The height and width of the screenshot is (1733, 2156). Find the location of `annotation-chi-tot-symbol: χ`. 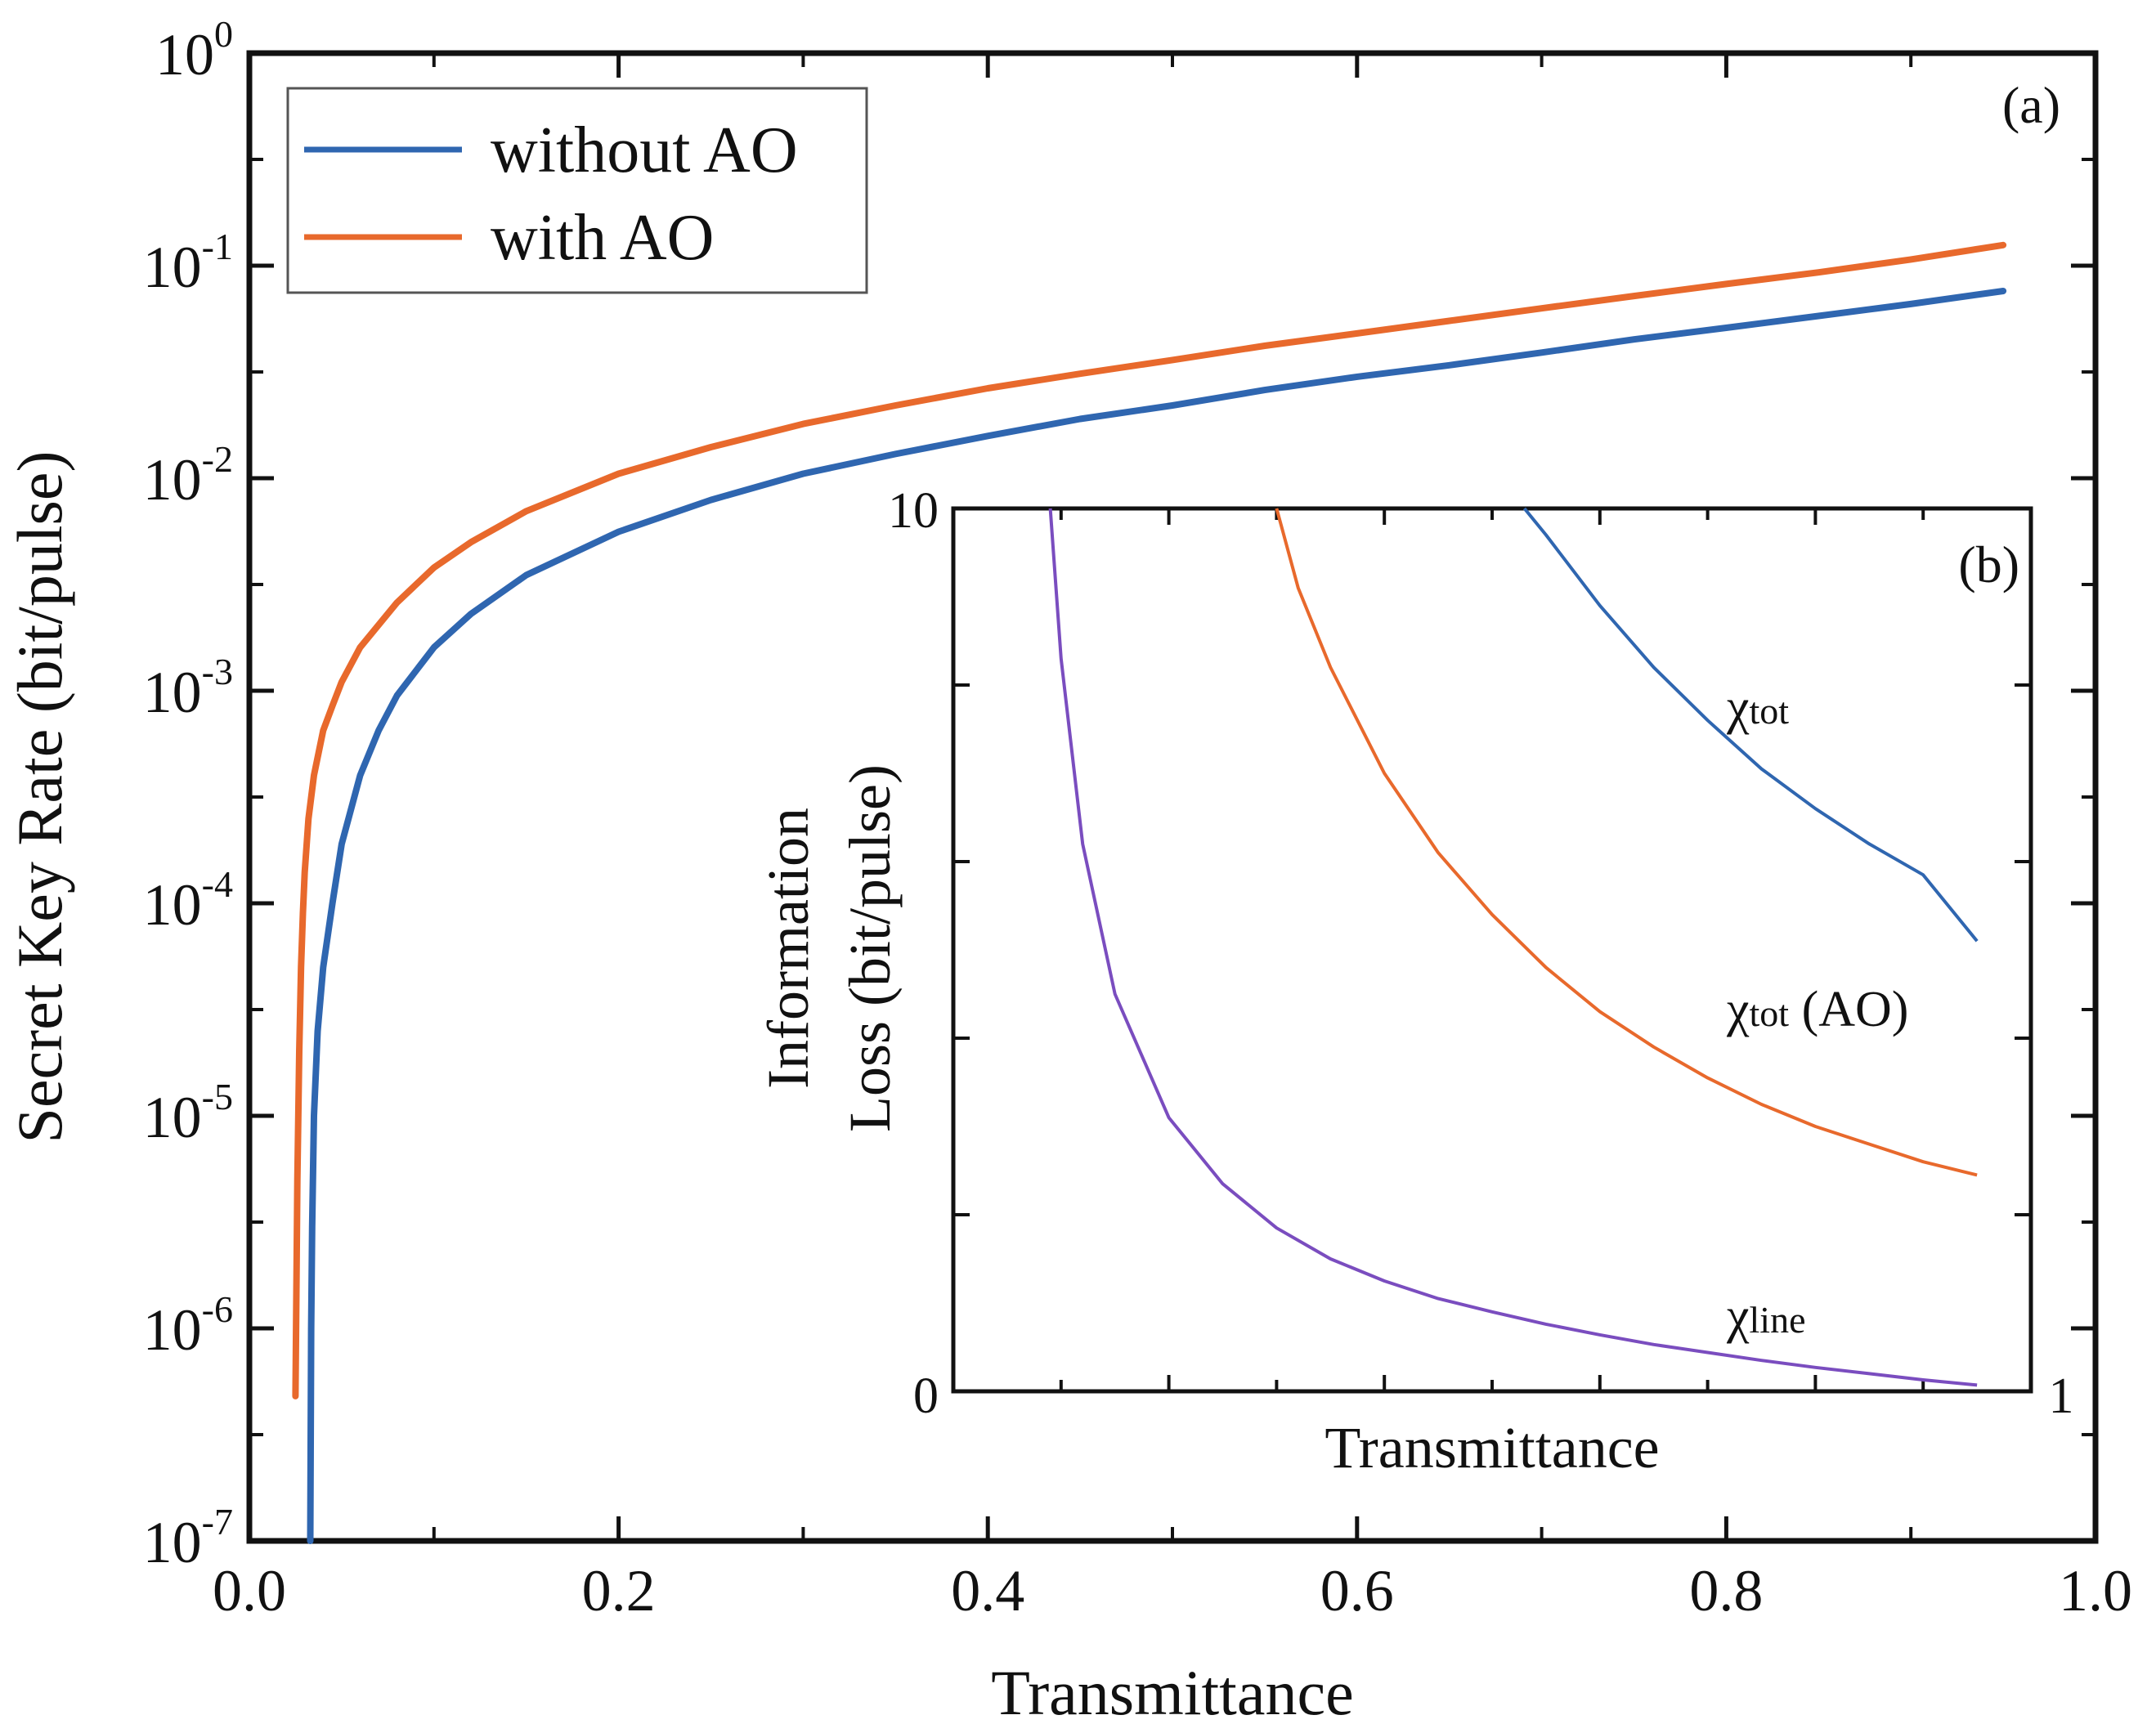

annotation-chi-tot-symbol: χ is located at coordinates (1738, 707).